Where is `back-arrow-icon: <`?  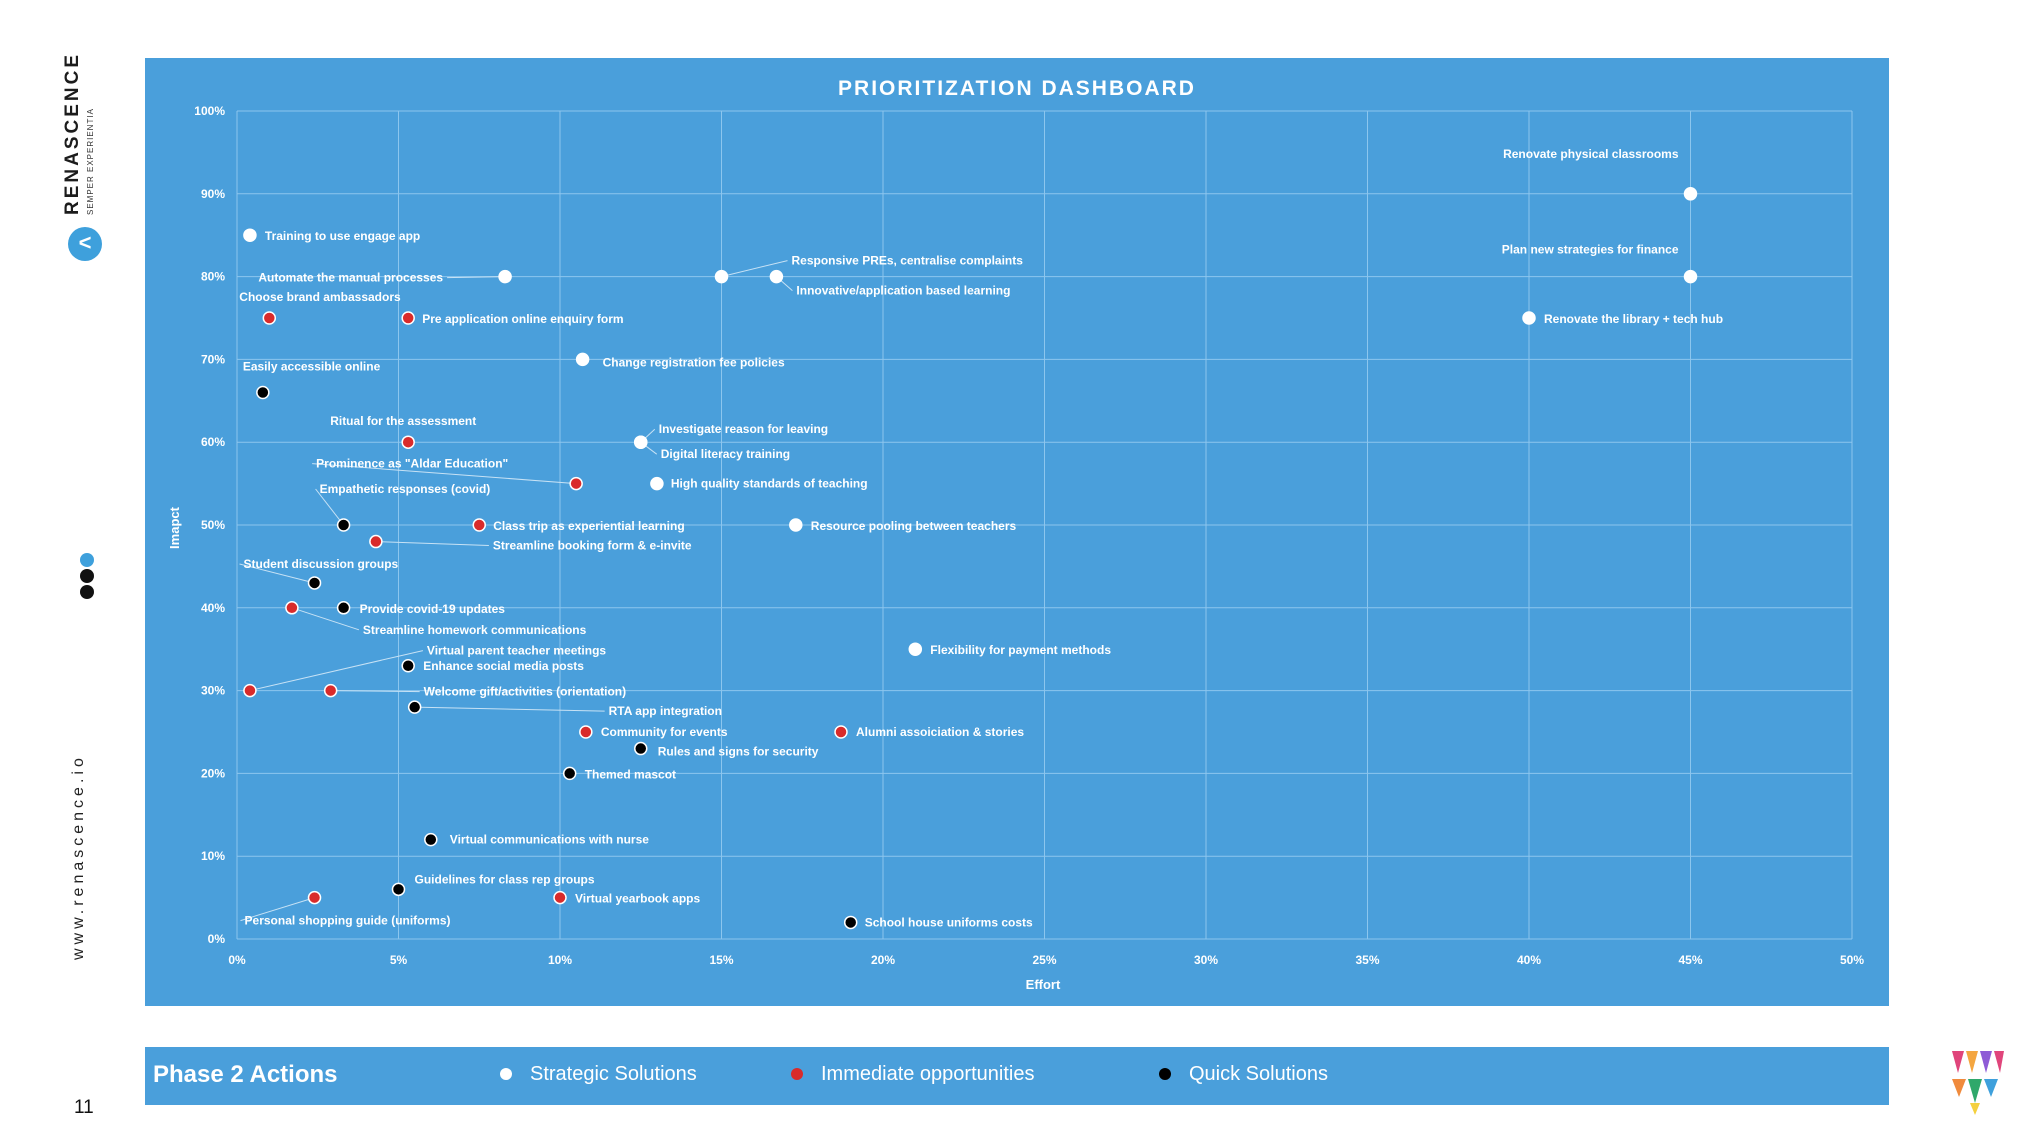 back-arrow-icon: < is located at coordinates (85, 244).